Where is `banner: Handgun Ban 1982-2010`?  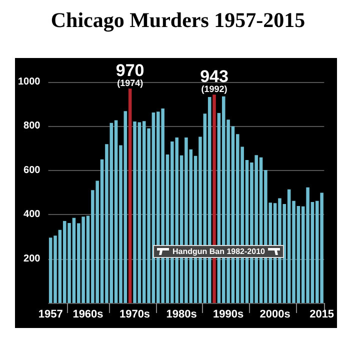 banner: Handgun Ban 1982-2010 is located at coordinates (218, 251).